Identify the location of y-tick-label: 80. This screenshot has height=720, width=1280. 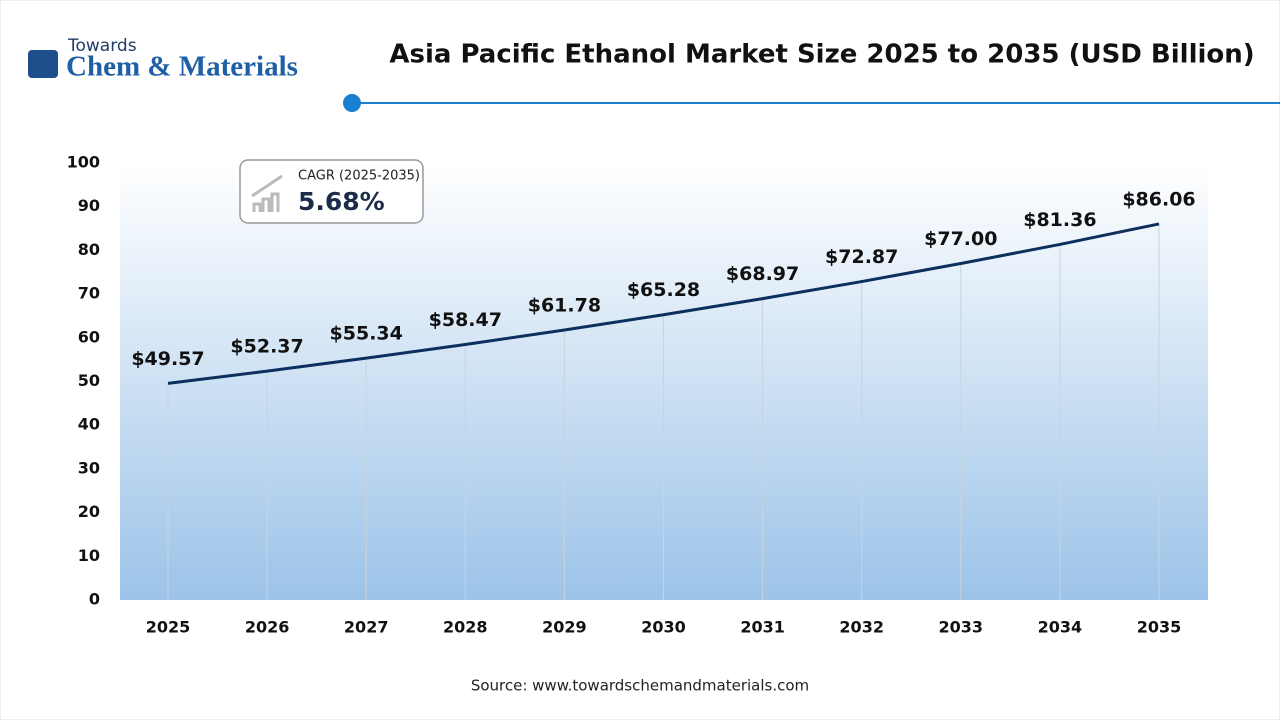
(89, 249).